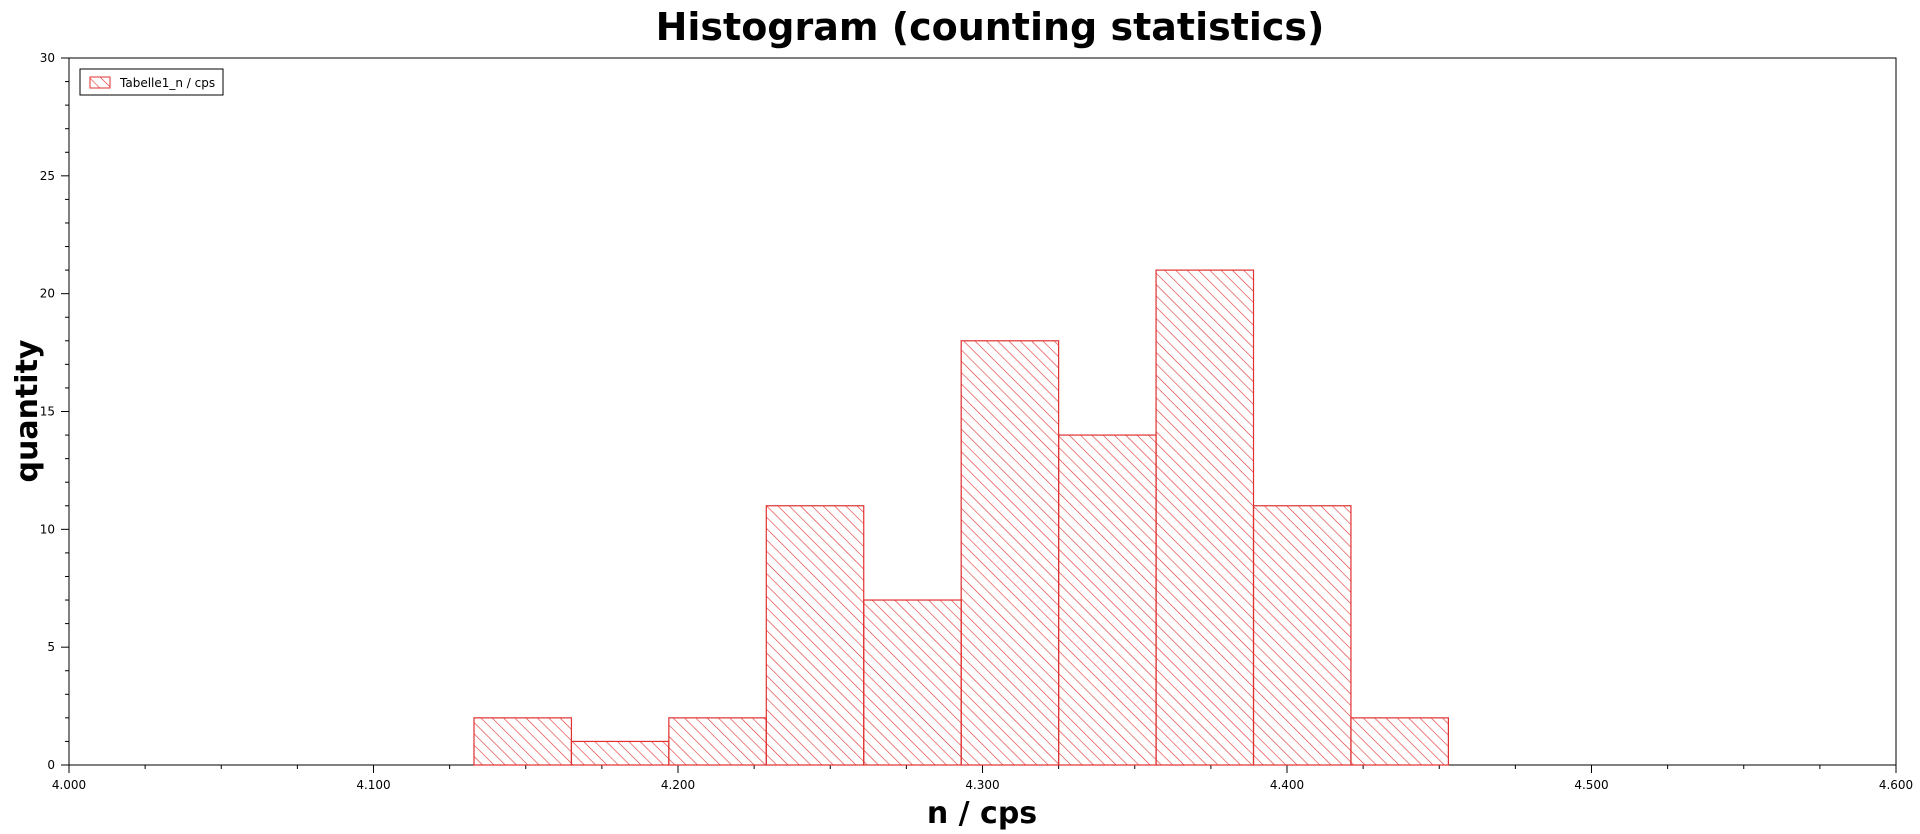  What do you see at coordinates (1896, 785) in the screenshot?
I see `x-tick-label: 4.600` at bounding box center [1896, 785].